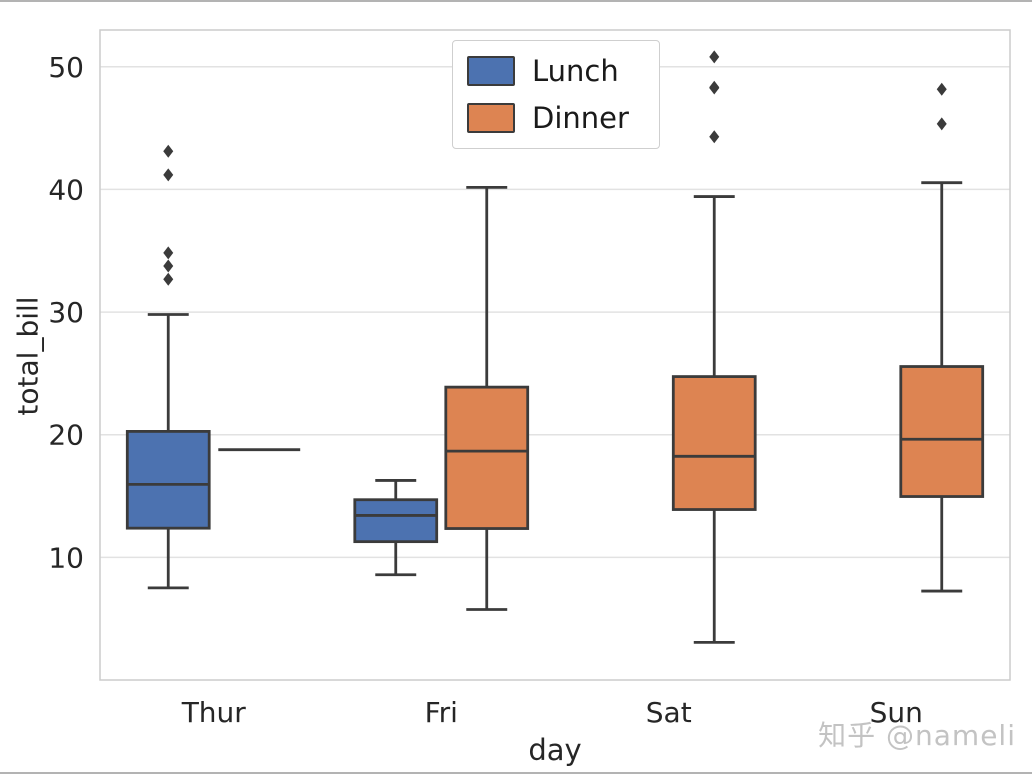 Image resolution: width=1032 pixels, height=774 pixels. I want to click on legend-label-lunch: Lunch, so click(575, 71).